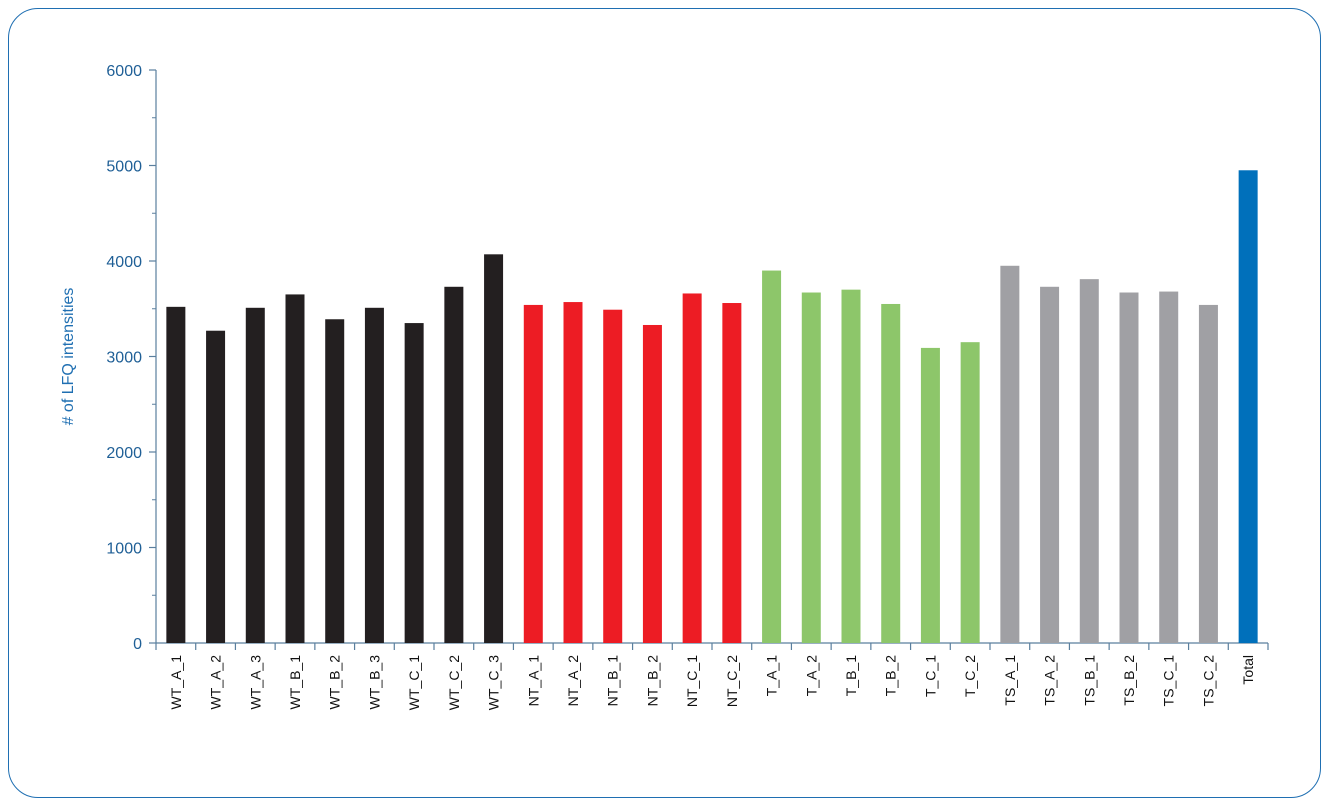 This screenshot has height=798, width=1323. I want to click on x-tick-label: WT_B_2, so click(335, 682).